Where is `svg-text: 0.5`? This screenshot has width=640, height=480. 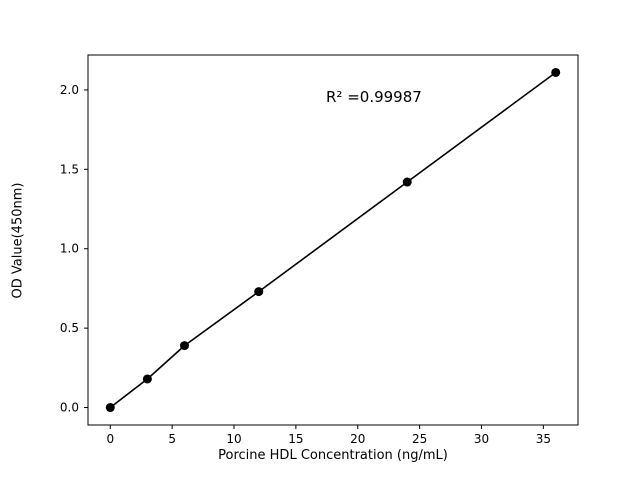
svg-text: 0.5 is located at coordinates (69, 328).